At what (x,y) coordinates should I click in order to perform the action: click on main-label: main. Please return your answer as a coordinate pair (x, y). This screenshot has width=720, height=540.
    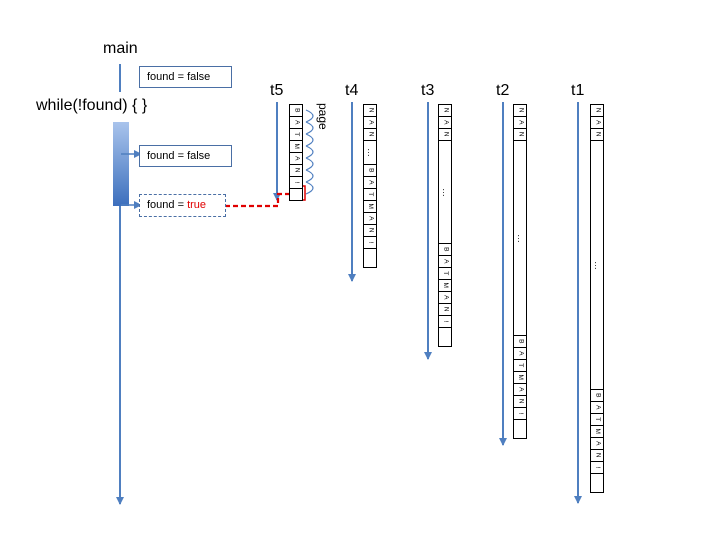
    Looking at the image, I should click on (120, 48).